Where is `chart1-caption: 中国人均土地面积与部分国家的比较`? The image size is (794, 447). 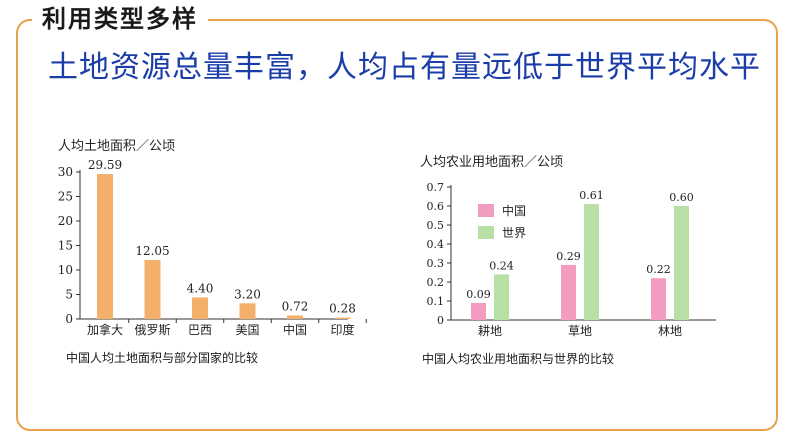 chart1-caption: 中国人均土地面积与部分国家的比较 is located at coordinates (162, 358).